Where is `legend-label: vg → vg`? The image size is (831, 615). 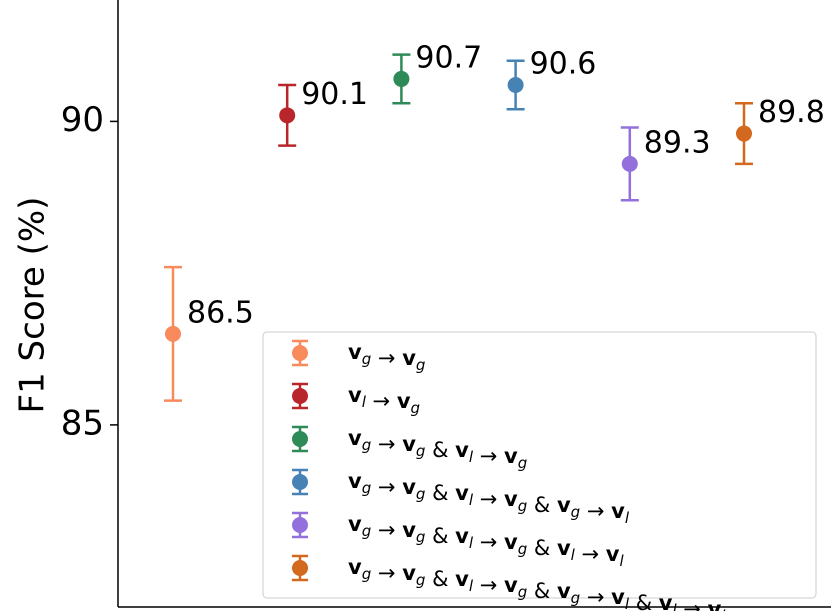 legend-label: vg → vg is located at coordinates (386, 357).